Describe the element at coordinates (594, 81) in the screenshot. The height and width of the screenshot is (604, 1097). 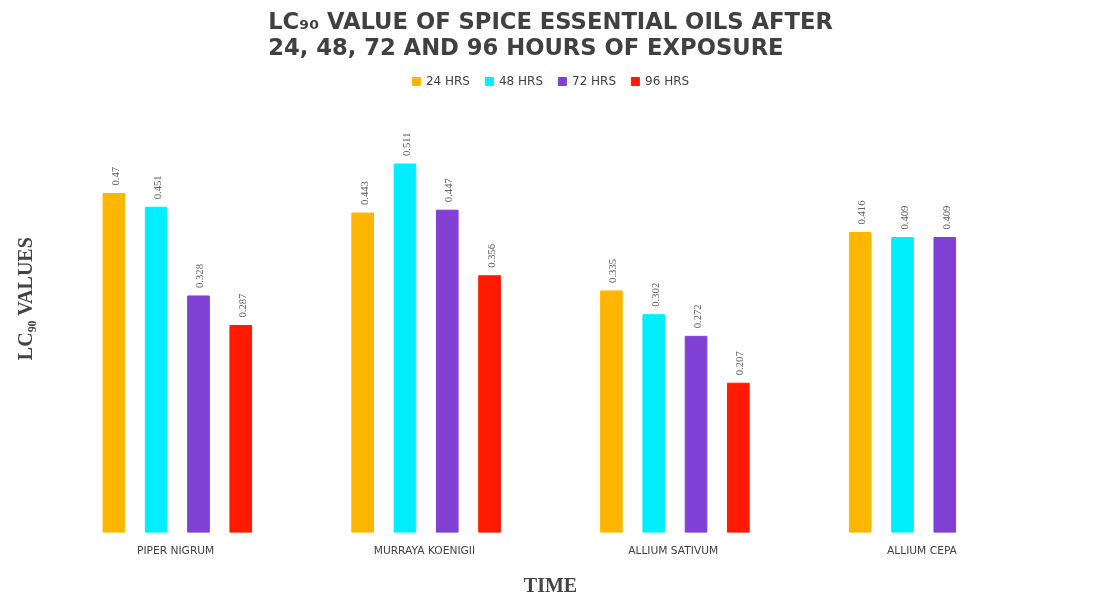
I see `legend-label: 72 HRS` at that location.